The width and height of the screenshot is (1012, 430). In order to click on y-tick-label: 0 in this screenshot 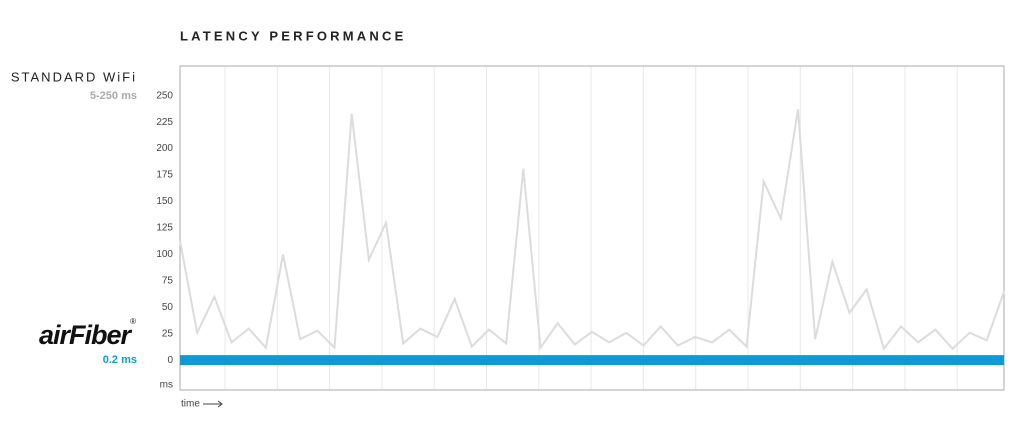, I will do `click(170, 360)`.